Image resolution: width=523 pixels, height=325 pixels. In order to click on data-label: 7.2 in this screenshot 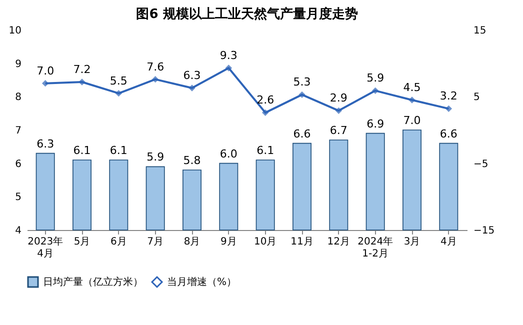, I will do `click(82, 69)`.